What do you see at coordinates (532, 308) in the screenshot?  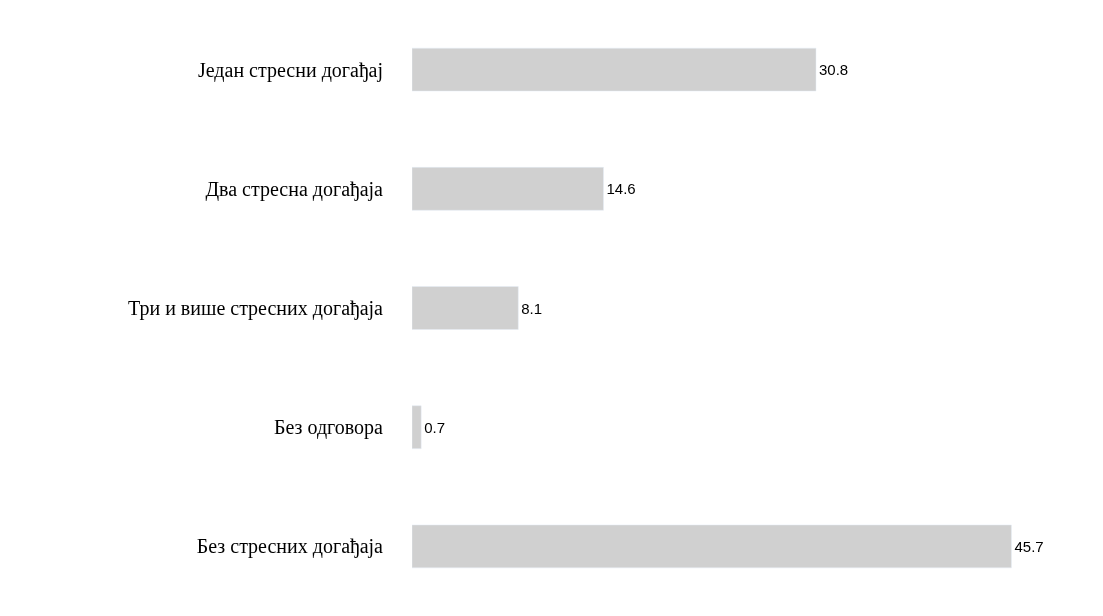 I see `data-label: 8.1` at bounding box center [532, 308].